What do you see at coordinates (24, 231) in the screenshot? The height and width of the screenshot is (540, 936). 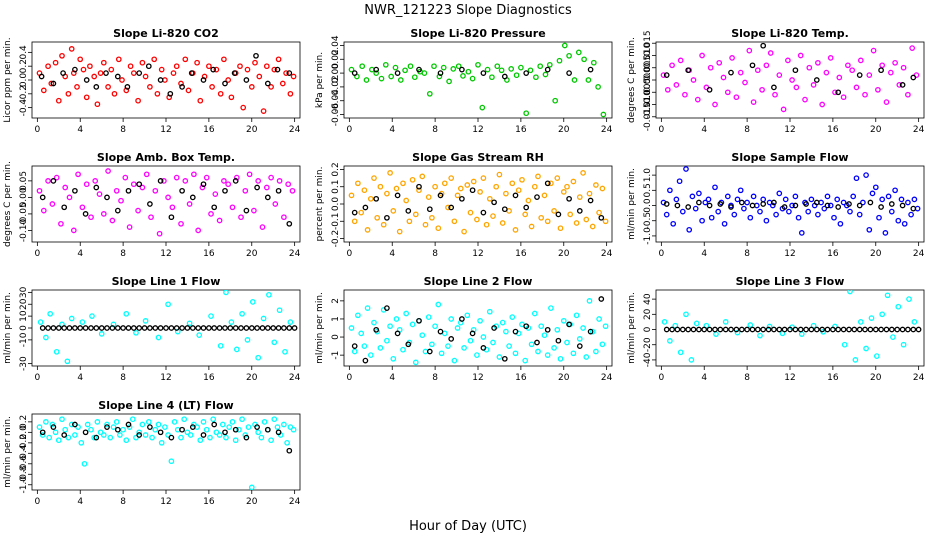 I see `y-tick-label: -0.10` at bounding box center [24, 231].